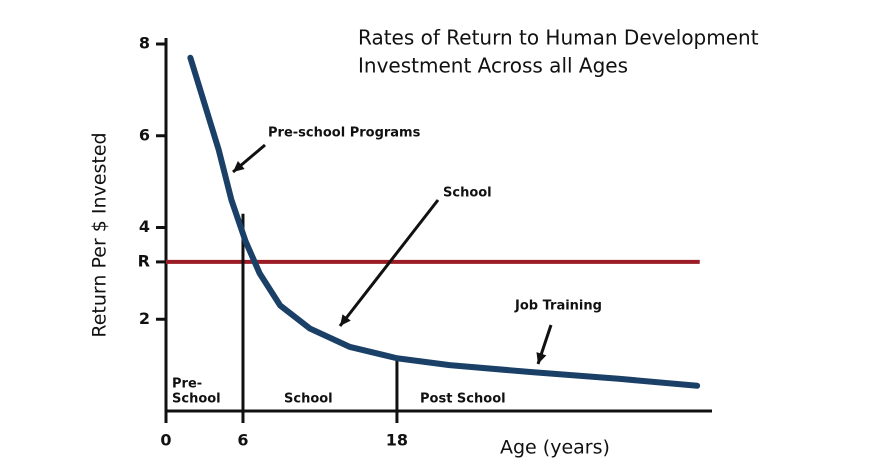 This screenshot has height=470, width=875. Describe the element at coordinates (144, 260) in the screenshot. I see `y-tick-label: R` at that location.